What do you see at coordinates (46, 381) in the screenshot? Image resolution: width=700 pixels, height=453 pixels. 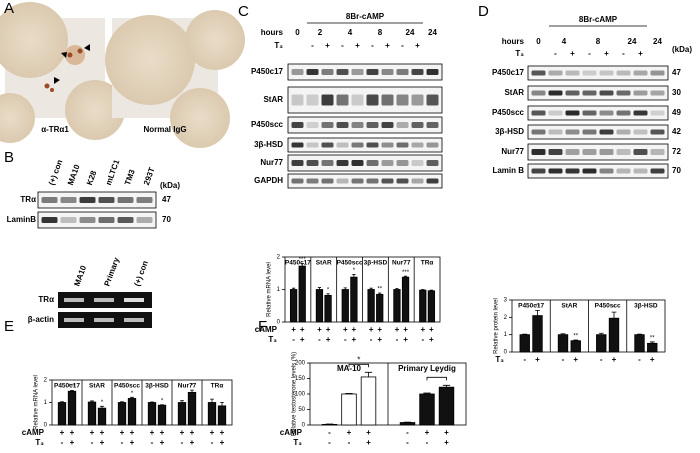 I see `y-tick-label: 2` at bounding box center [46, 381].